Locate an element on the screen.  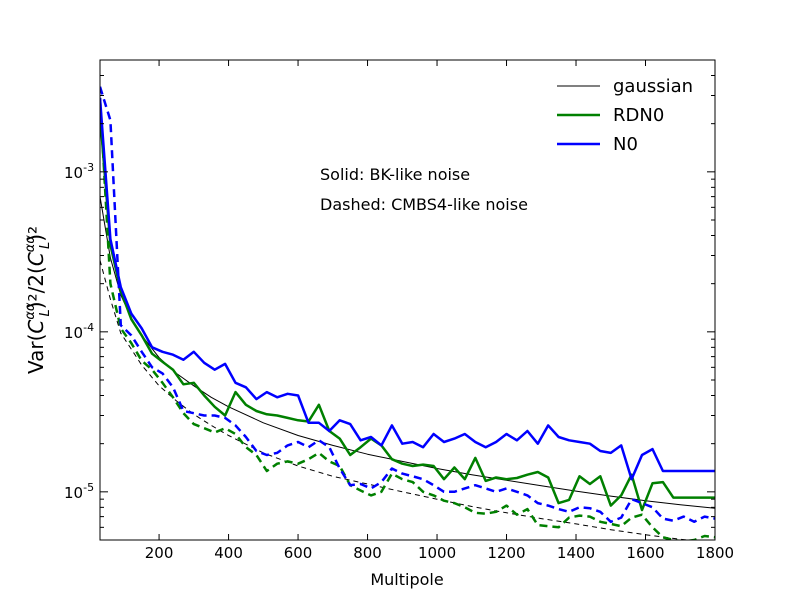
x-tick-label: 600 is located at coordinates (298, 553).